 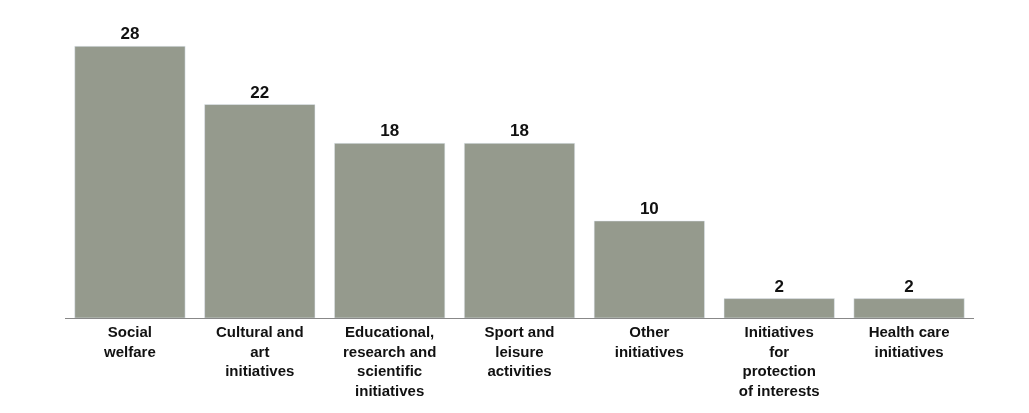 I want to click on x-tick-label: Cultural and art initiatives, so click(x=260, y=351).